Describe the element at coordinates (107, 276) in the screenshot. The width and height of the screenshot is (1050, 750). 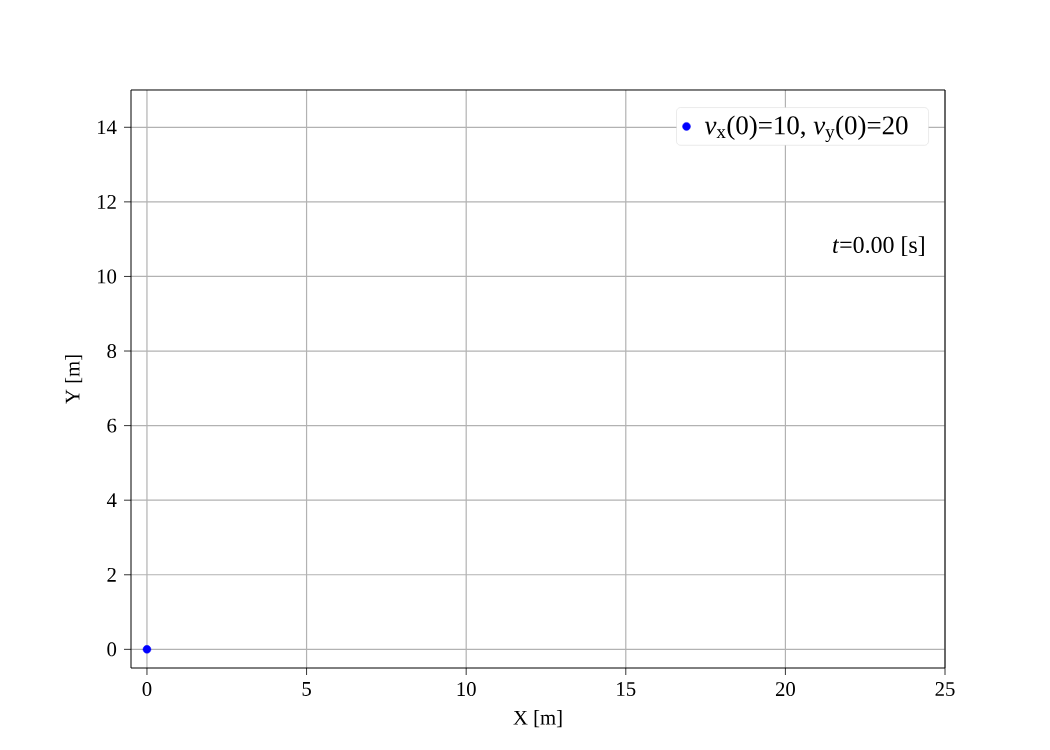
I see `y-tick-label: 10` at that location.